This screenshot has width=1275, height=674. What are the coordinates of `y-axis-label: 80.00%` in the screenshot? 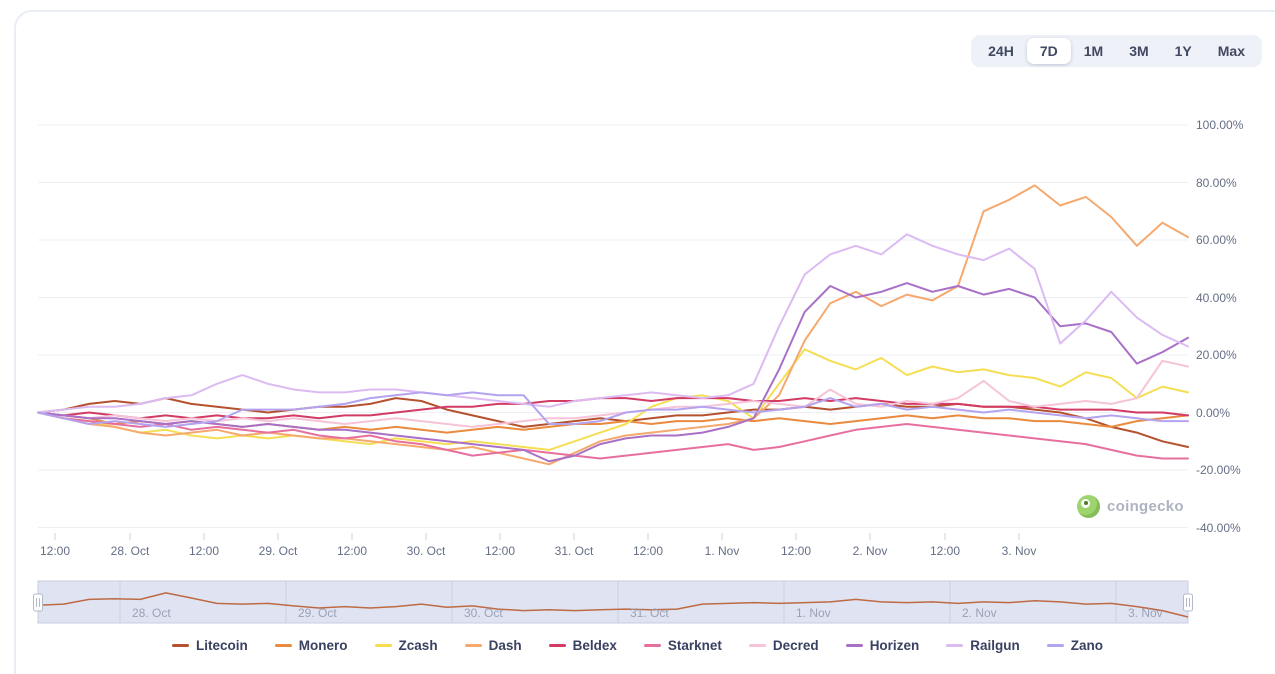 It's located at (1216, 182).